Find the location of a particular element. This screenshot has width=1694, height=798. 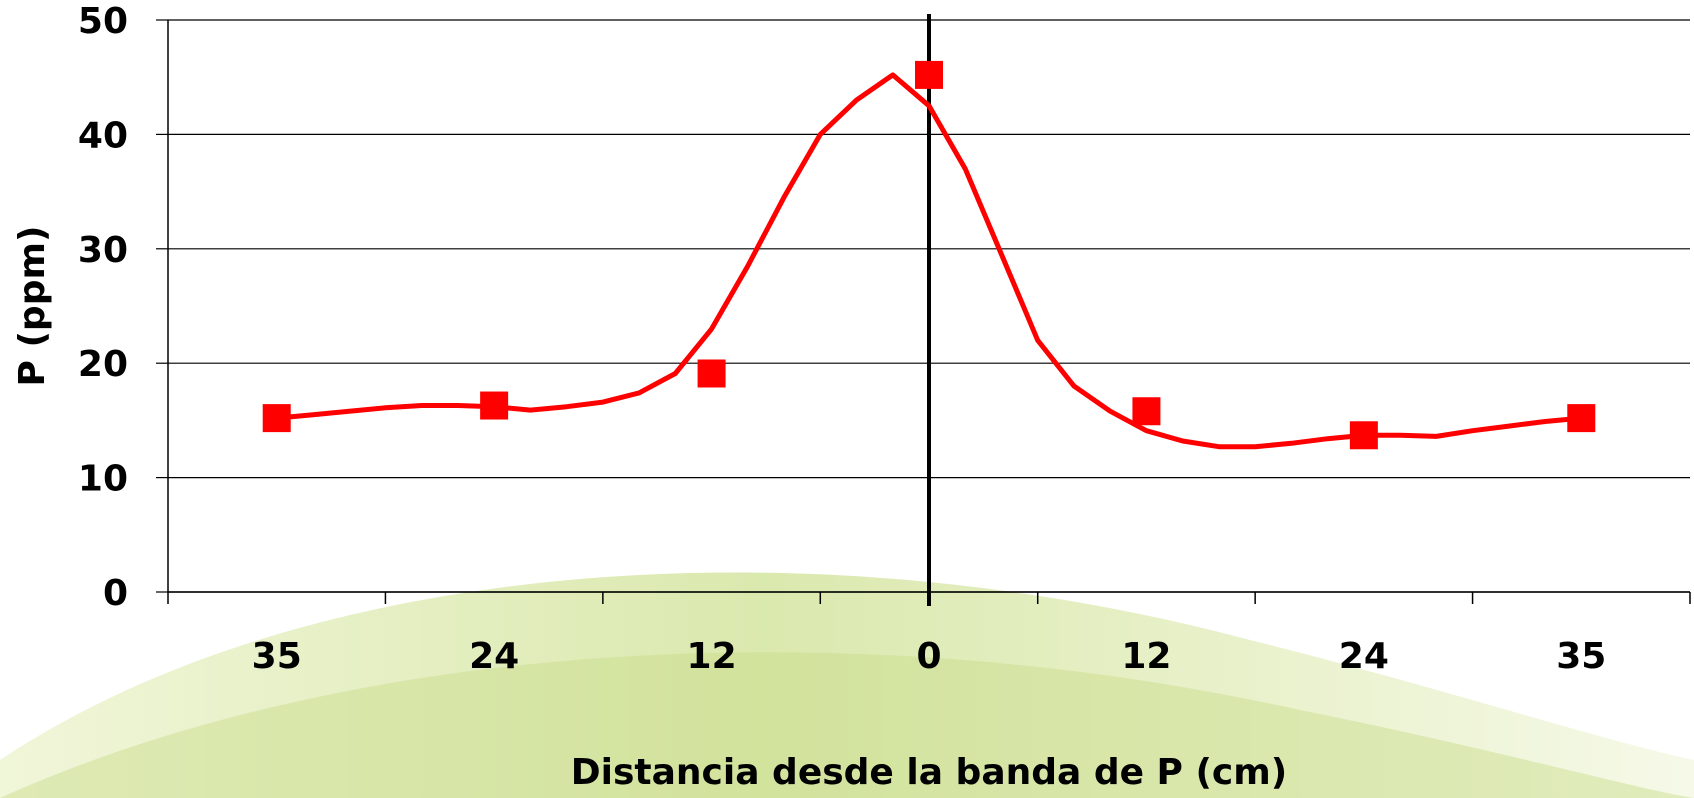

x-axis-tick-labels: 35 24 12 0 12 24 35 is located at coordinates (929, 656).